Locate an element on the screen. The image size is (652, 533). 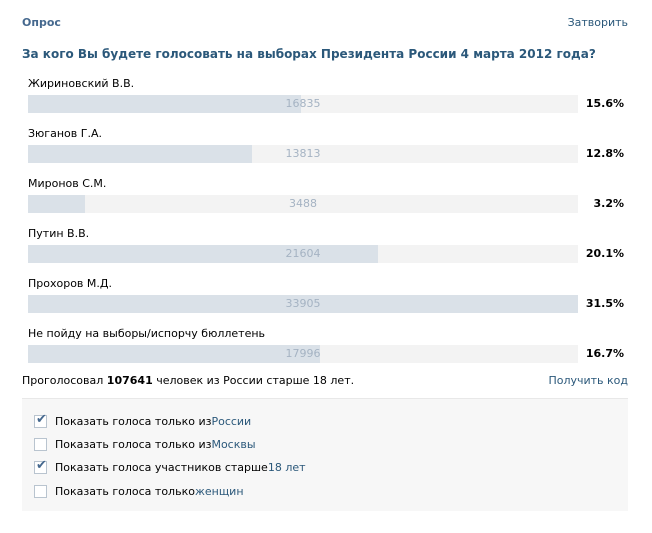
vote-count: 21604 is located at coordinates (303, 253).